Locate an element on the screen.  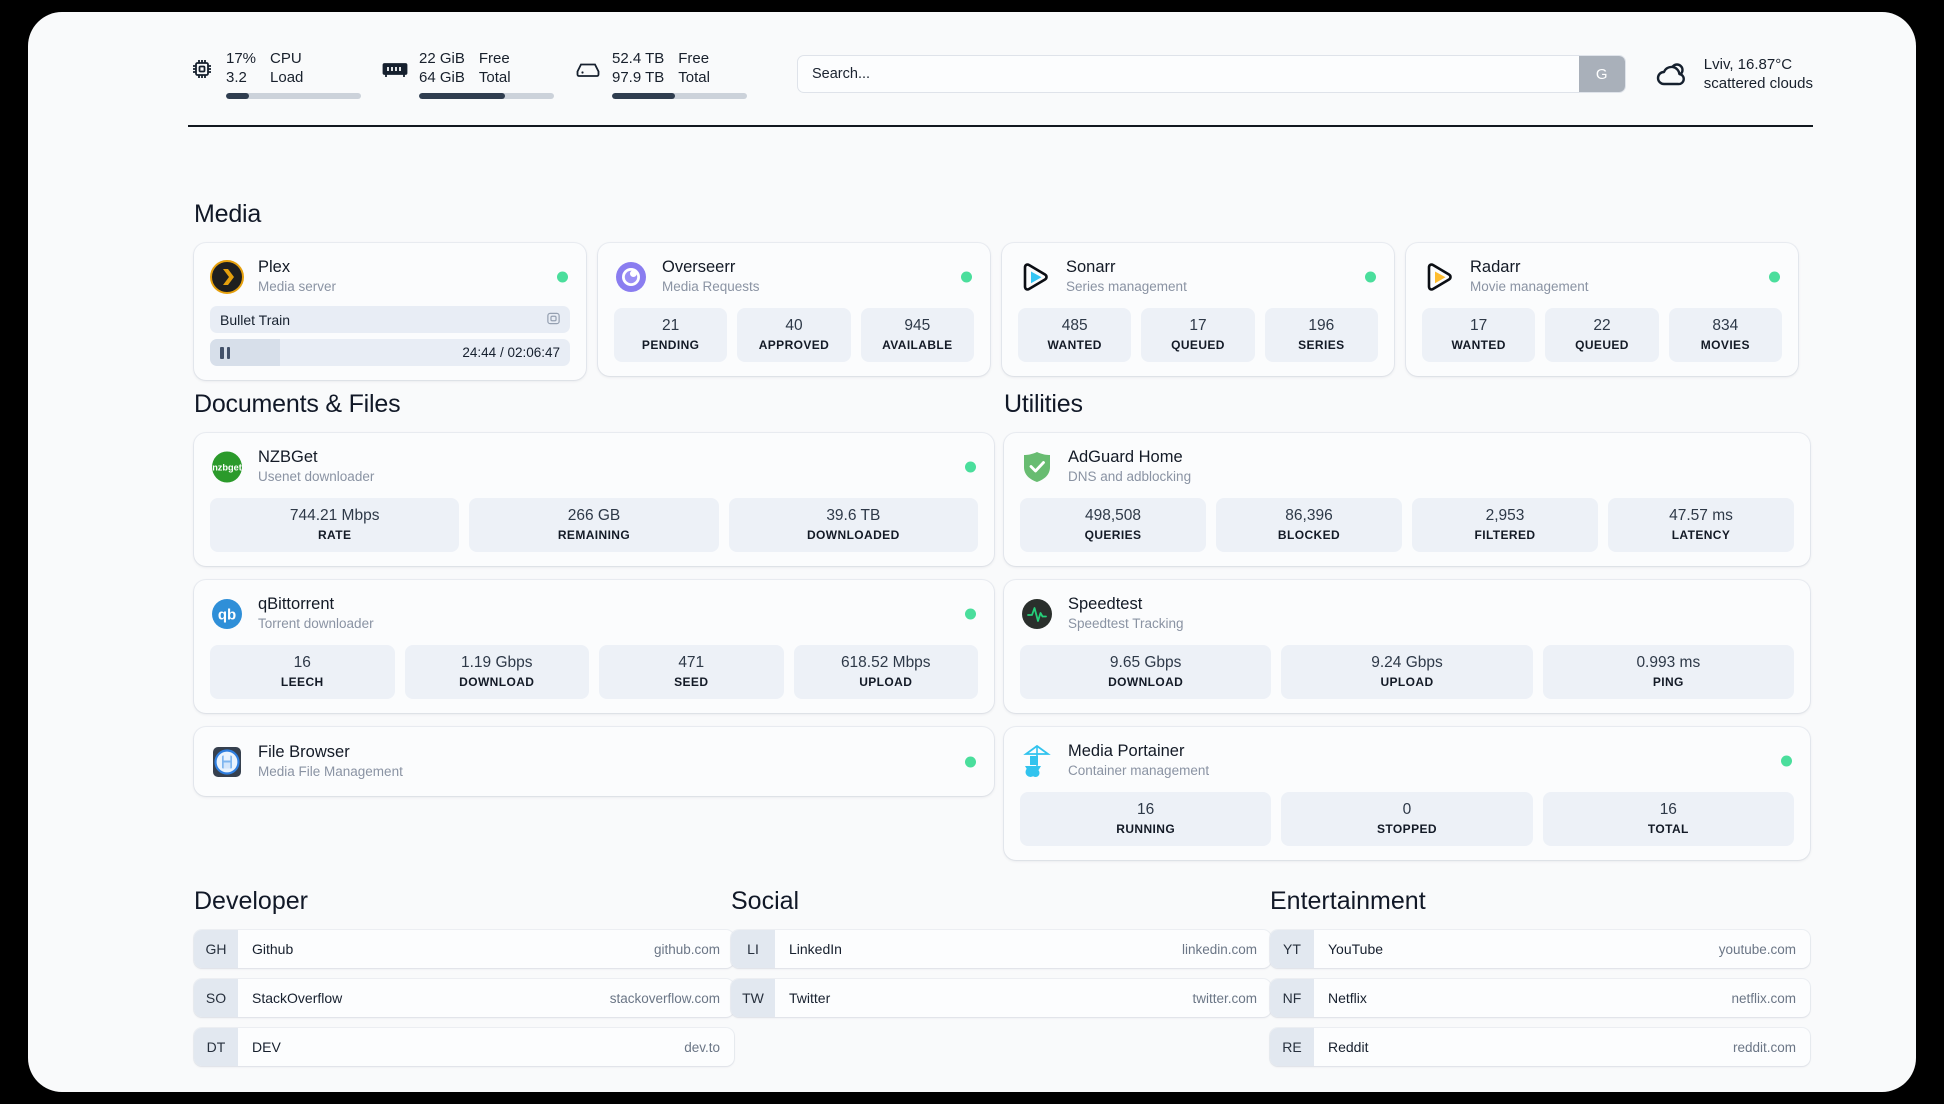
service-subtitle: Container management is located at coordinates (1139, 770).